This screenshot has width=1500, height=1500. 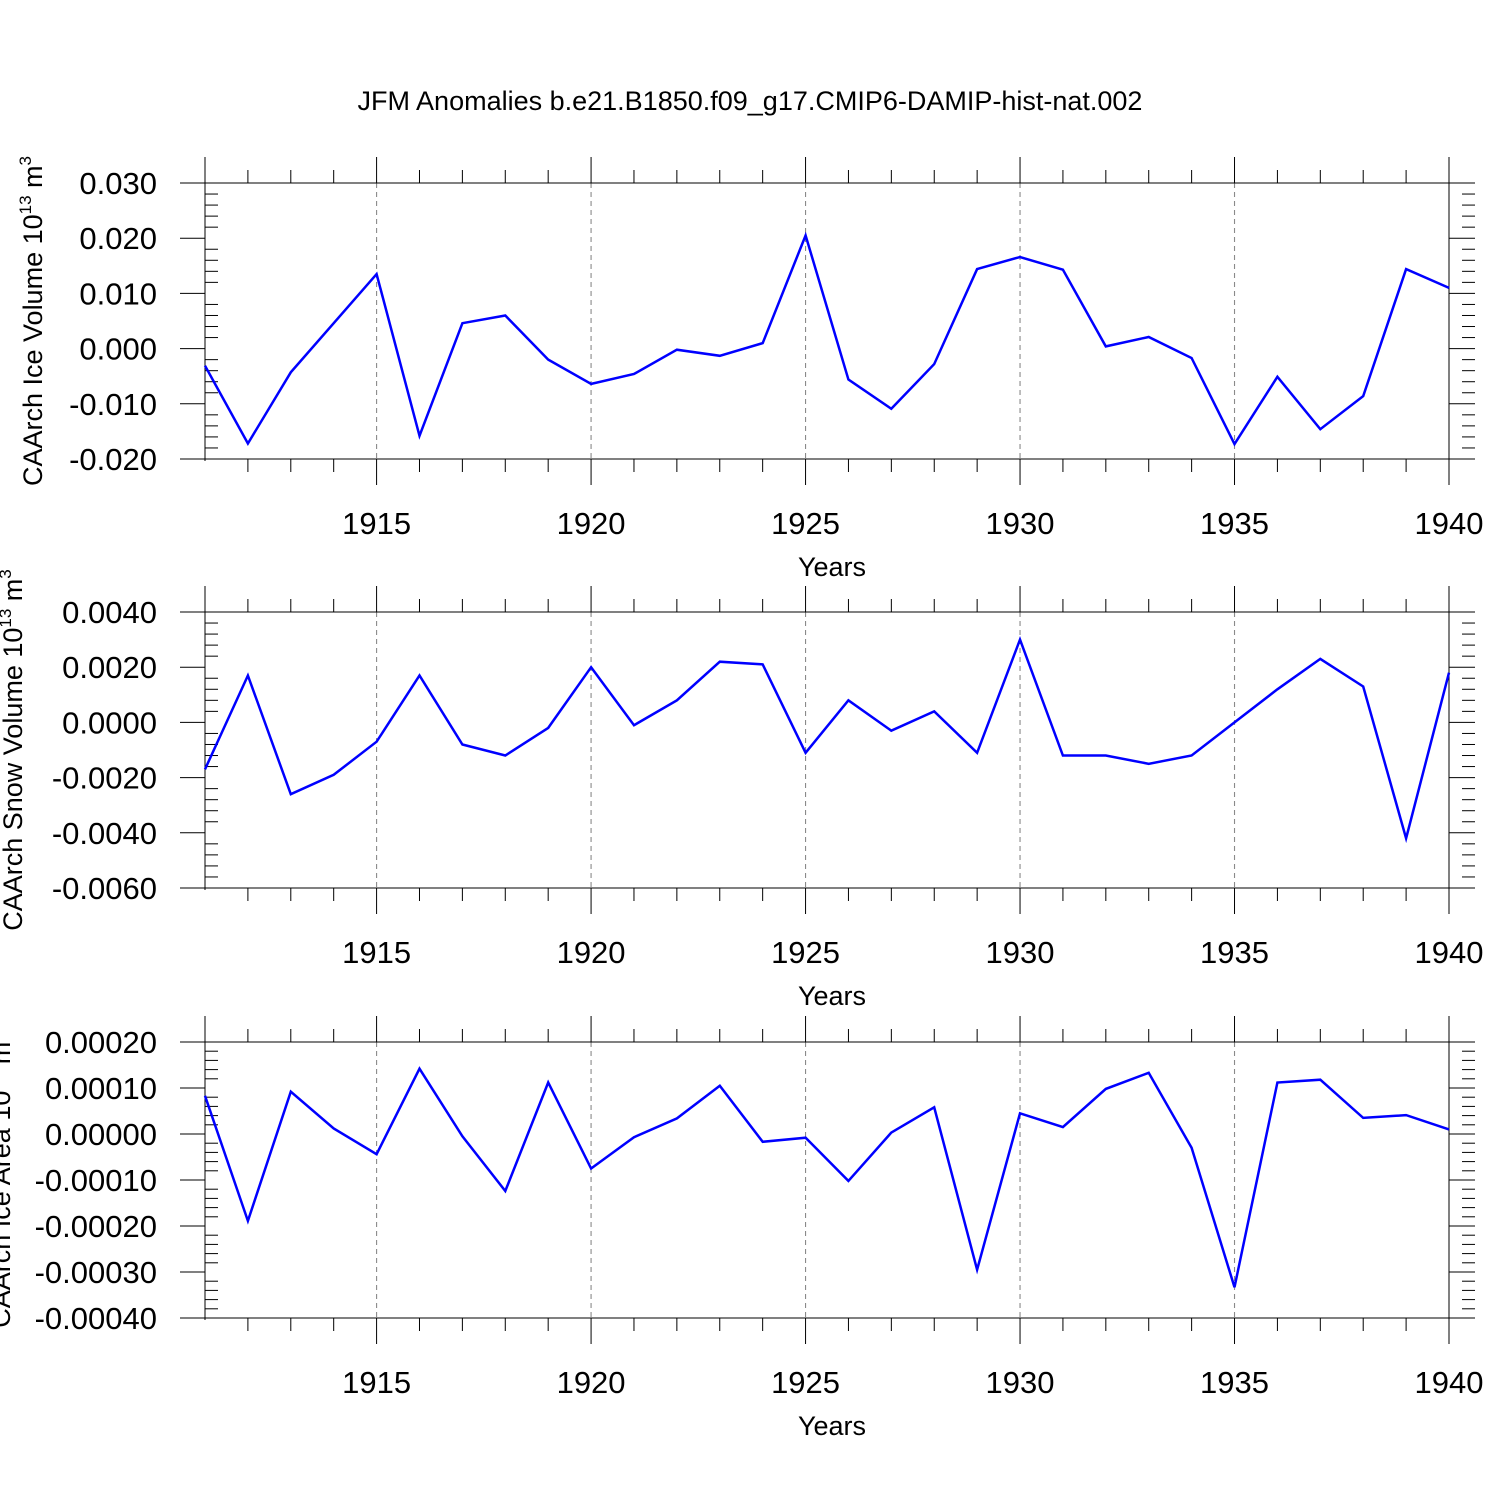 I want to click on y-tick-label--0.00010: -0.00010, so click(x=96, y=1180).